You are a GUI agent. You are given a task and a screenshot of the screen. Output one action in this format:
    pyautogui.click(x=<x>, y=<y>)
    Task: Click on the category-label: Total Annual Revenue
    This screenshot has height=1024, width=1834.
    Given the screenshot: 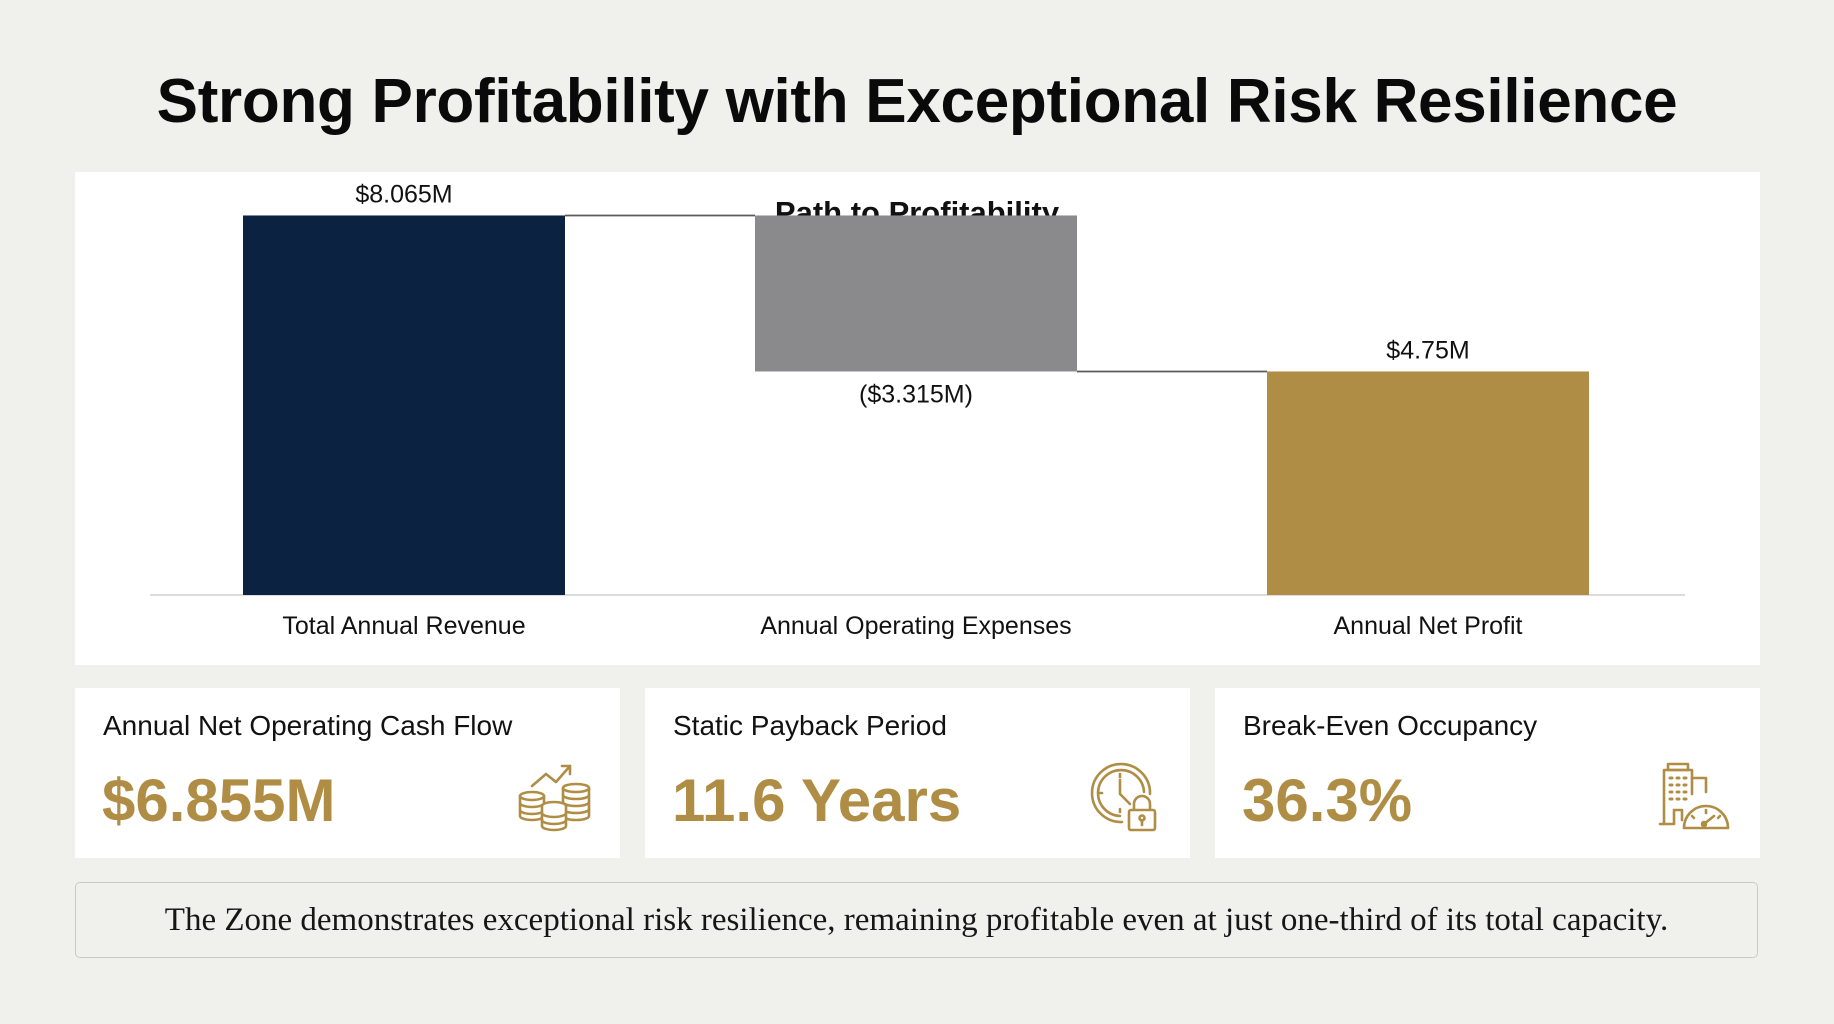 What is the action you would take?
    pyautogui.click(x=403, y=626)
    